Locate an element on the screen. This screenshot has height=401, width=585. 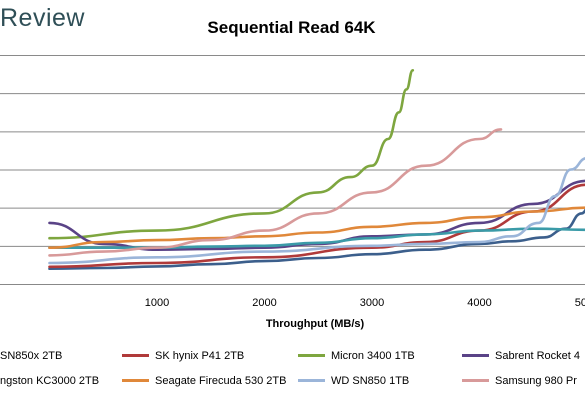
legend-item-kingston: ngston KC3000 2TB is located at coordinates (49, 381).